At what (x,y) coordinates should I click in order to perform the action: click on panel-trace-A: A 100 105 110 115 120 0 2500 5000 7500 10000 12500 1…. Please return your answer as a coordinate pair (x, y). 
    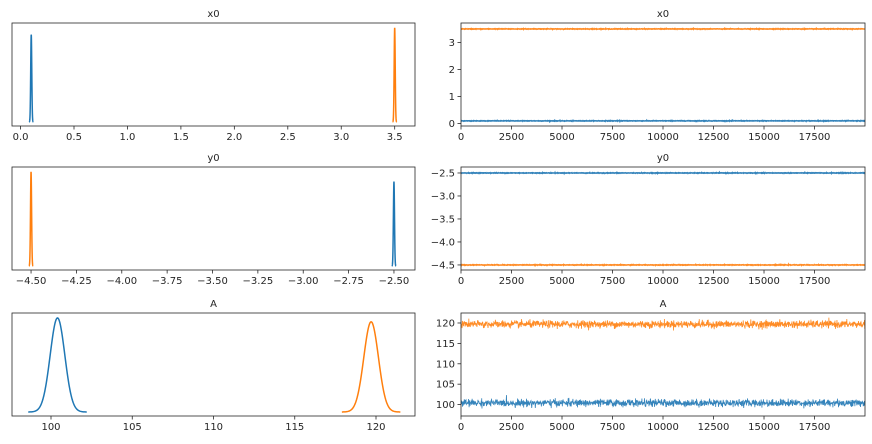
    Looking at the image, I should click on (651, 366).